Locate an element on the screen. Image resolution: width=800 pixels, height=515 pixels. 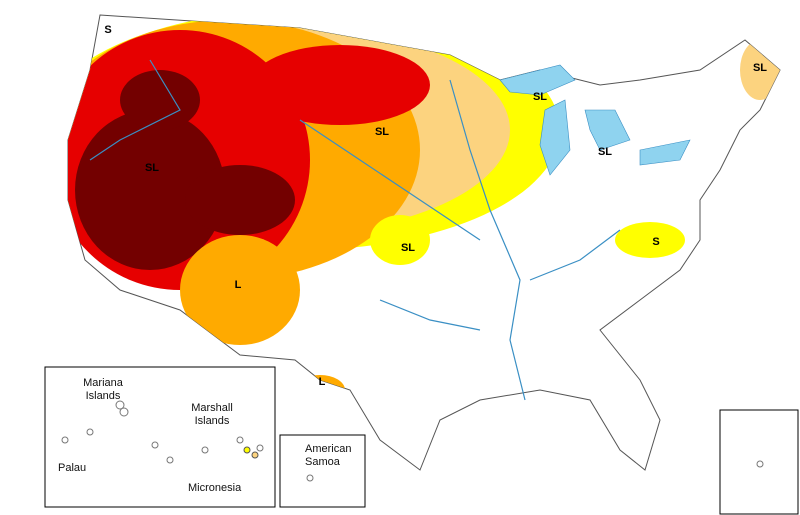
islands is located at coordinates (412, 441).